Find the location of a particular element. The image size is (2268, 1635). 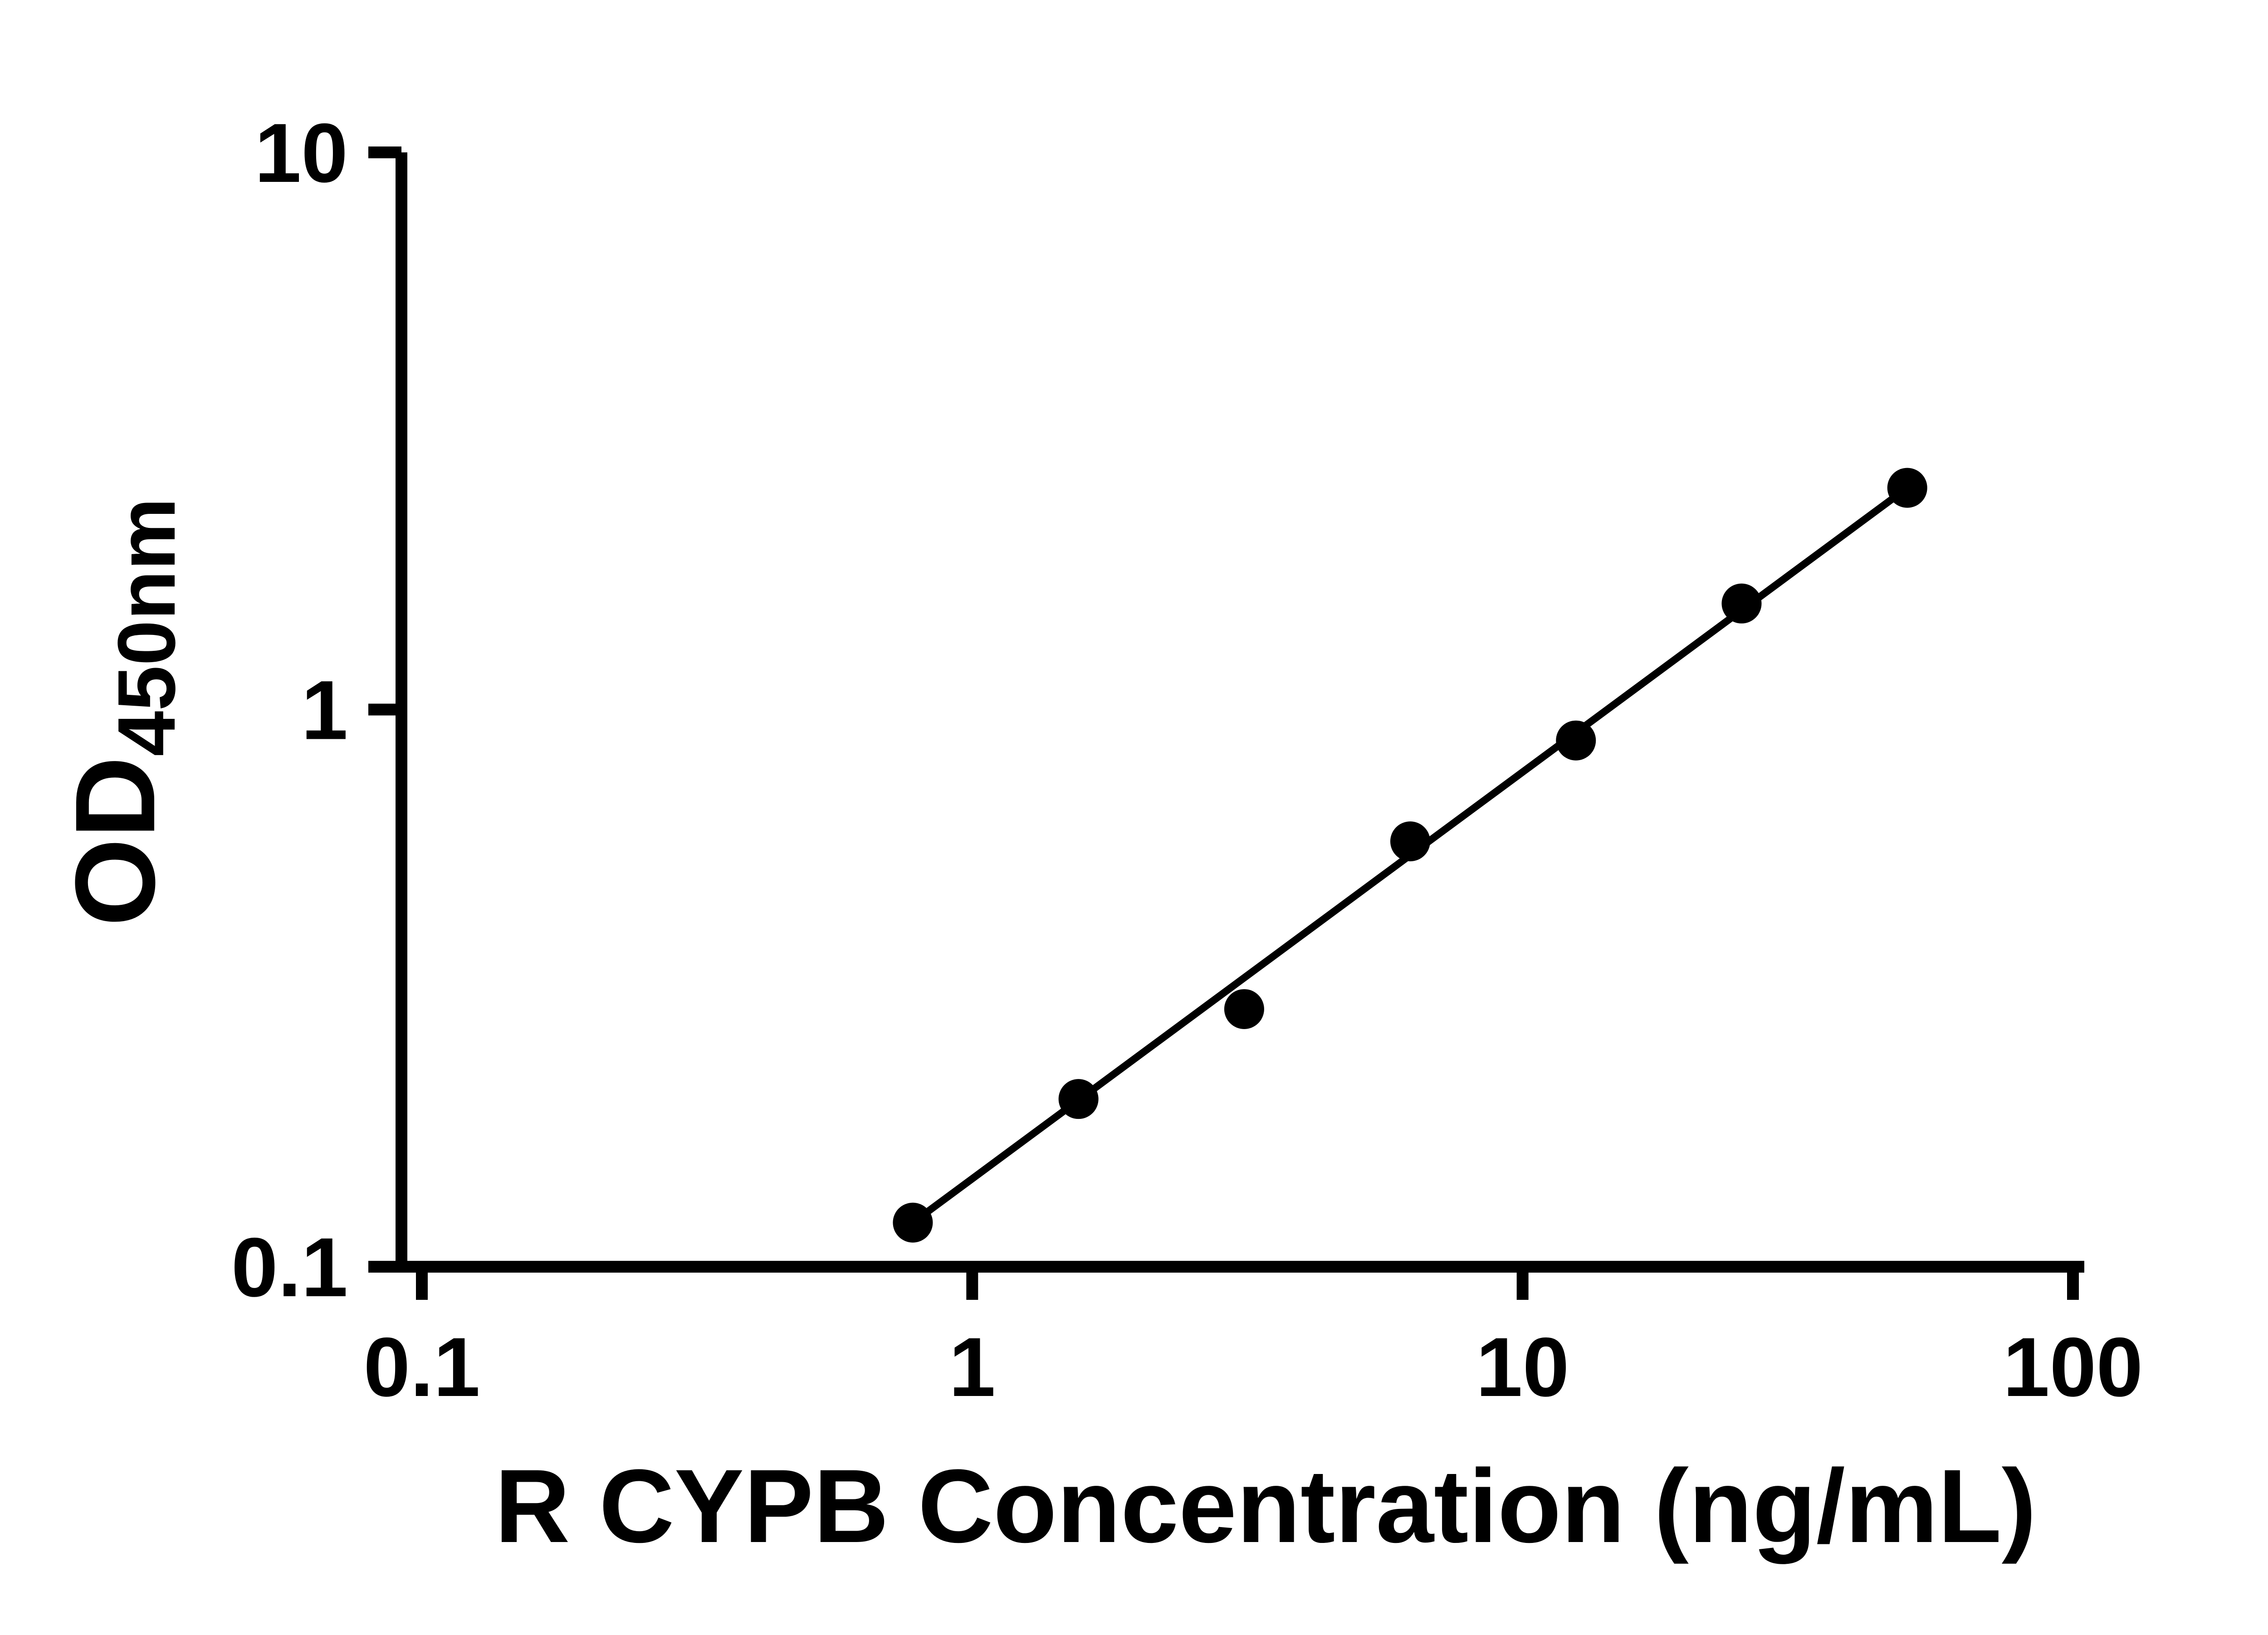

x-tick-label: 0.1 is located at coordinates (422, 1367).